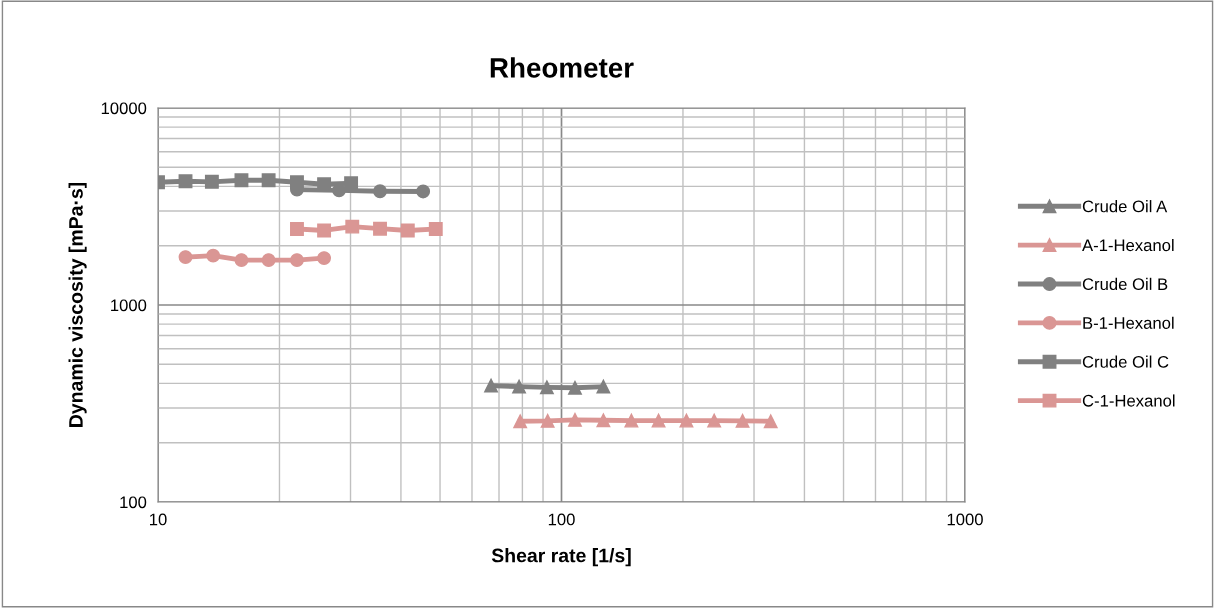 The height and width of the screenshot is (608, 1215). Describe the element at coordinates (1128, 400) in the screenshot. I see `legend-label: C-1-Hexanol` at that location.